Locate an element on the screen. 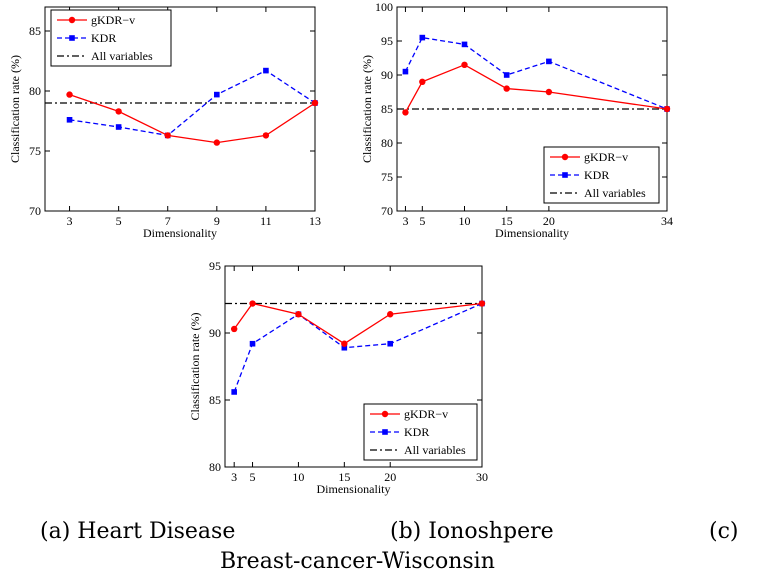 The width and height of the screenshot is (761, 581). x-tick-label: 30 is located at coordinates (482, 477).